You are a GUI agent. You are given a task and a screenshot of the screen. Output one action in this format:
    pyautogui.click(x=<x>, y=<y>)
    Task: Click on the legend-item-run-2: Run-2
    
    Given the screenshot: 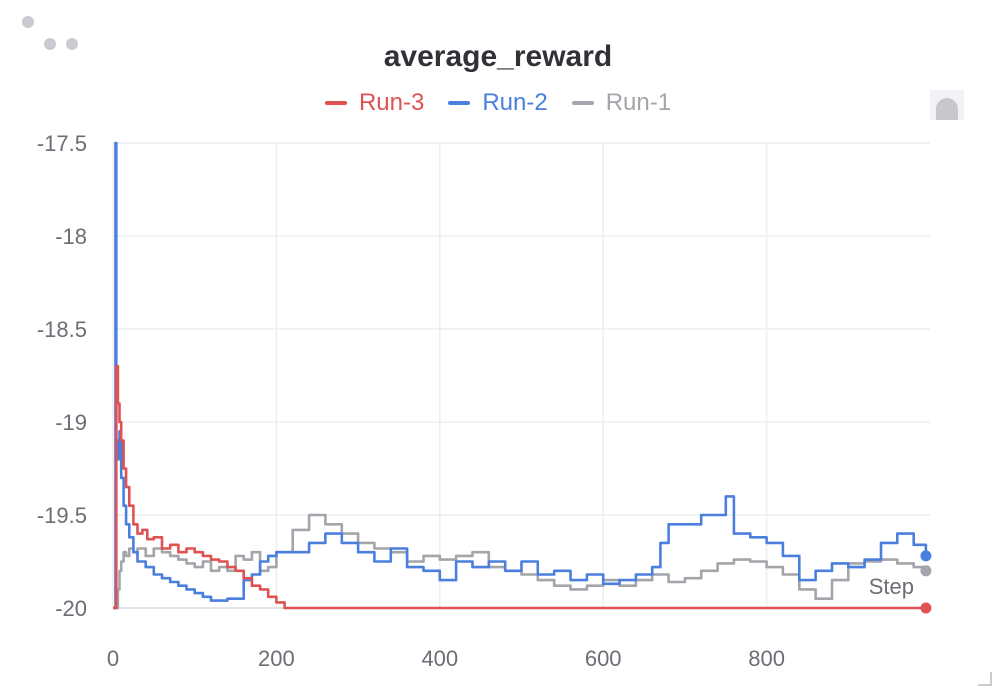 What is the action you would take?
    pyautogui.click(x=498, y=103)
    